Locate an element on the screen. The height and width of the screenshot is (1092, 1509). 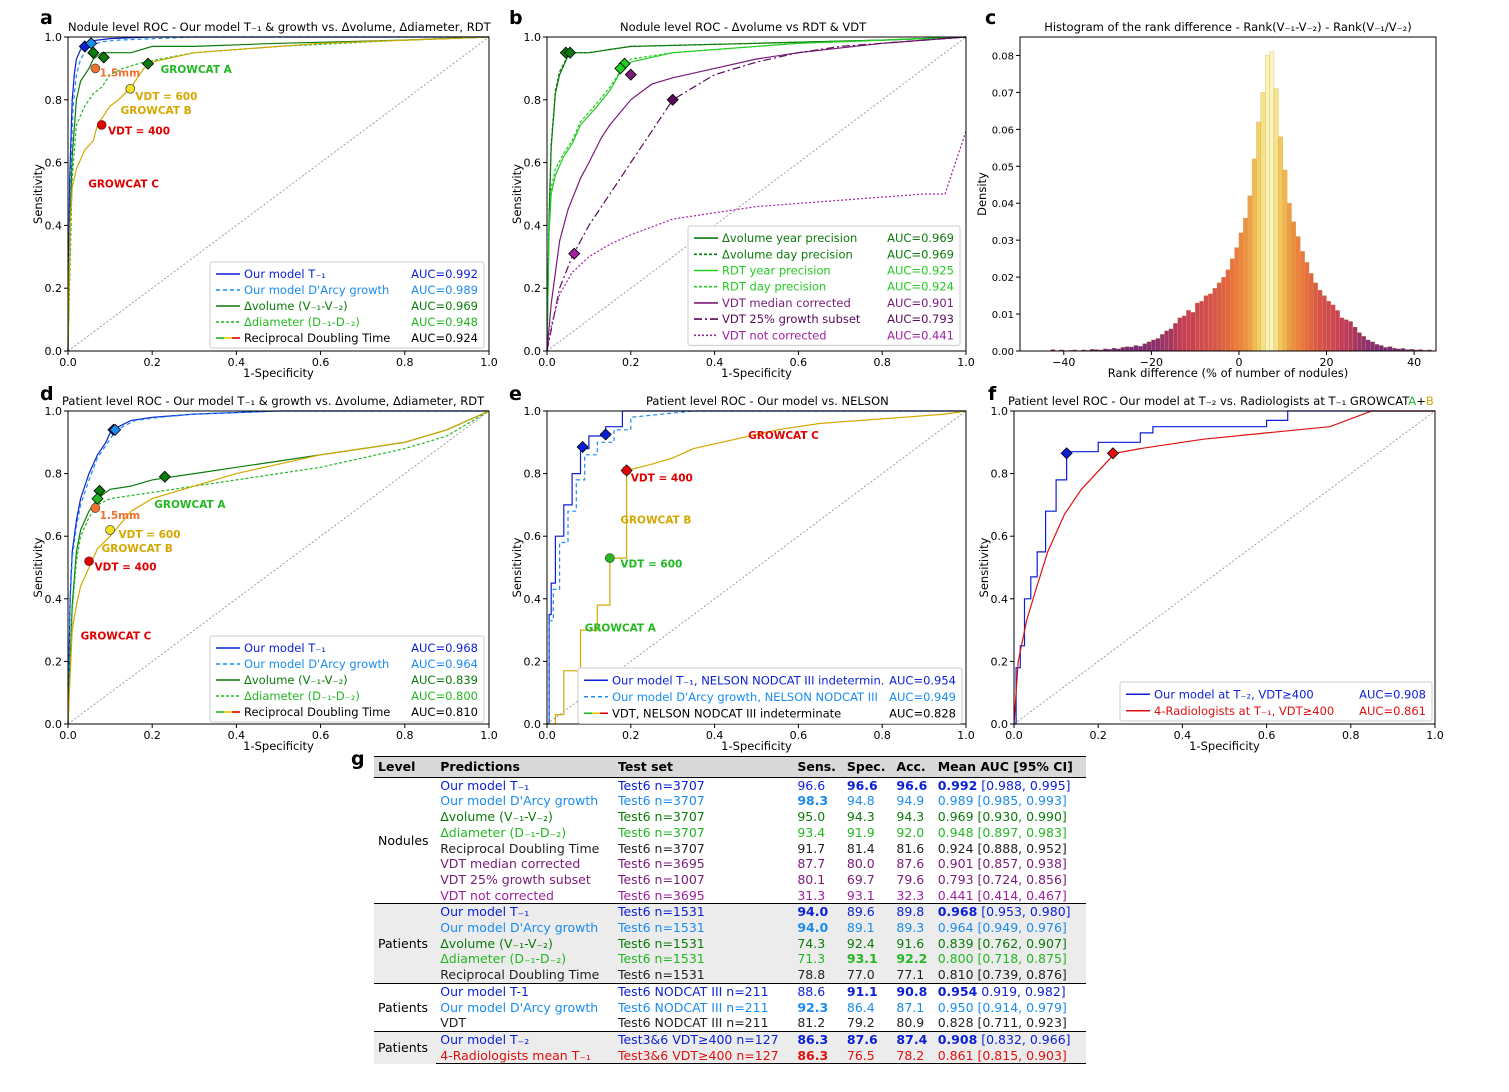
x-tick-label: 0.6 is located at coordinates (799, 362).